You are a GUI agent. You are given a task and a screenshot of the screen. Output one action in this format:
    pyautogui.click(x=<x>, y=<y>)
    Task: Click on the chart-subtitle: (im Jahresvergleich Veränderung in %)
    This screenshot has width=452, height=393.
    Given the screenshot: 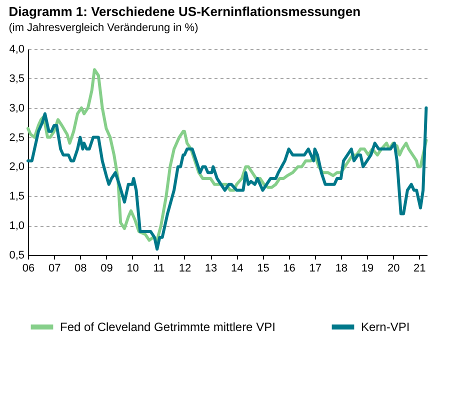 What is the action you would take?
    pyautogui.click(x=103, y=28)
    